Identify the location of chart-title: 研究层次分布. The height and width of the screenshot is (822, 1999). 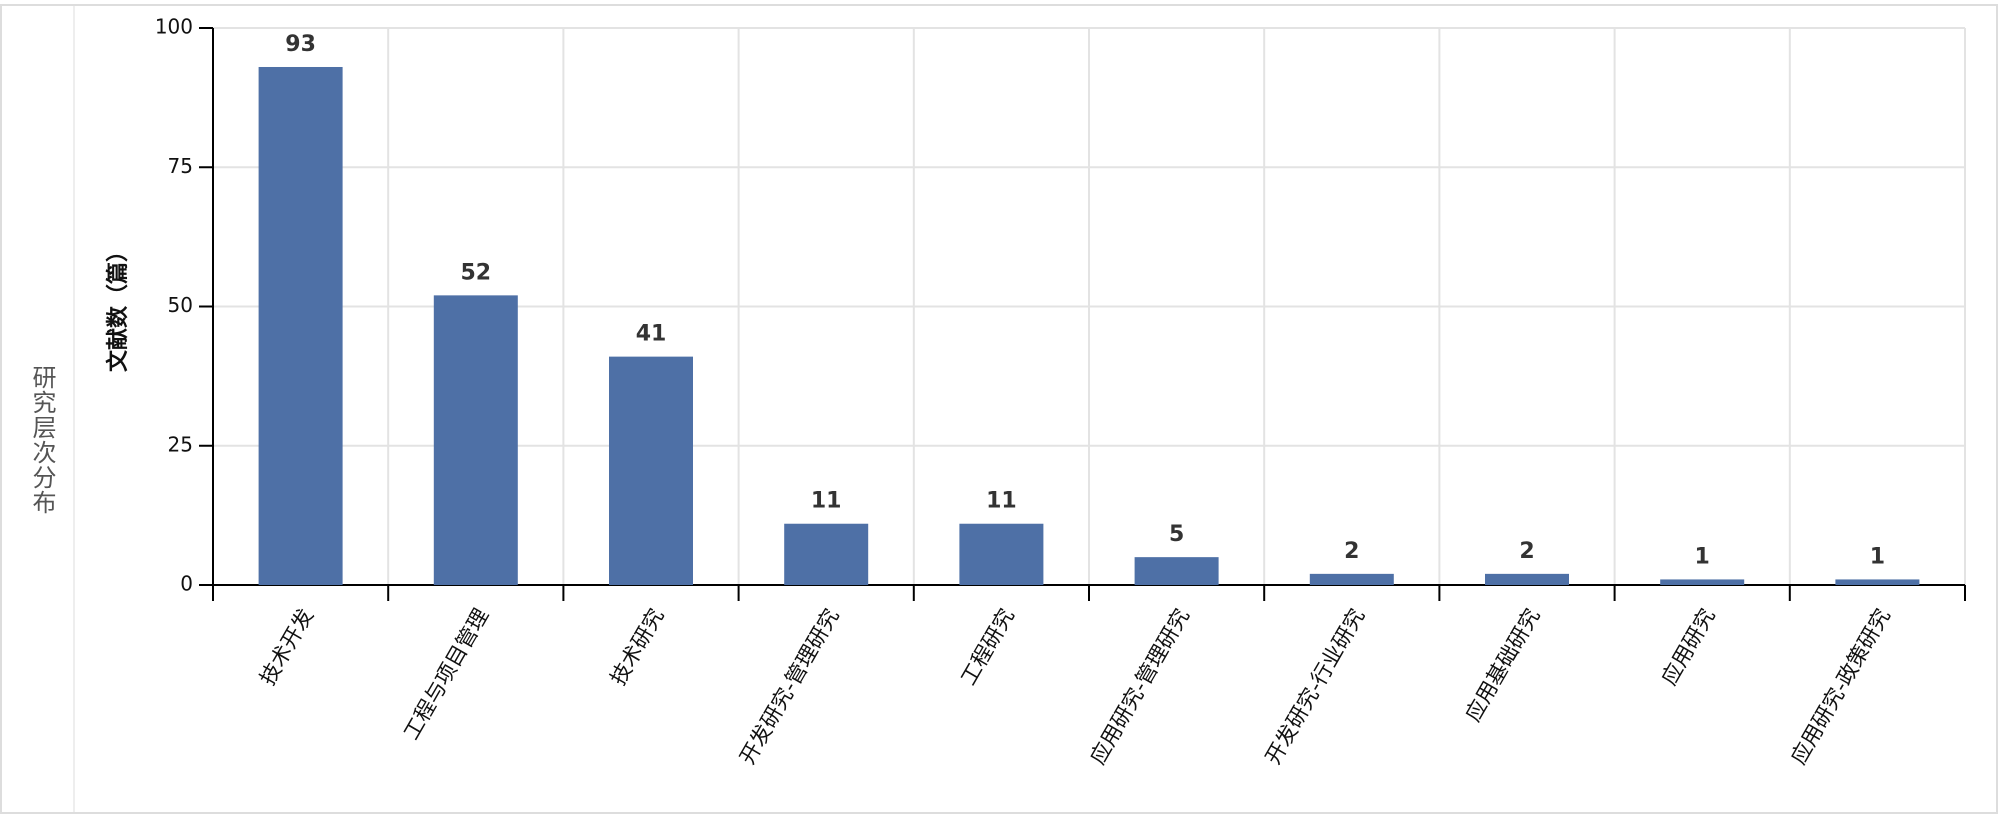
(42, 440).